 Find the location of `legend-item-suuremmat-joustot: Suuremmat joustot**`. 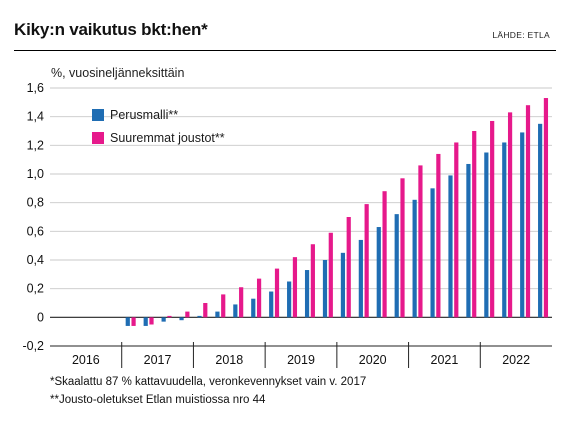

legend-item-suuremmat-joustot: Suuremmat joustot** is located at coordinates (158, 137).